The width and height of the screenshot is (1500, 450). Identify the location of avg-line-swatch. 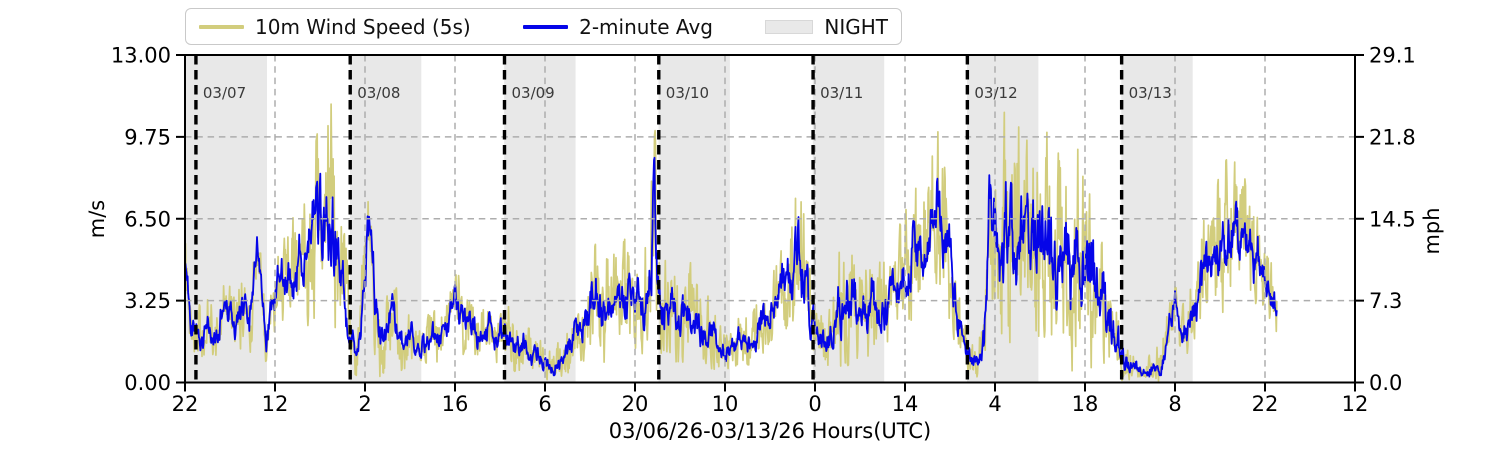
(546, 26).